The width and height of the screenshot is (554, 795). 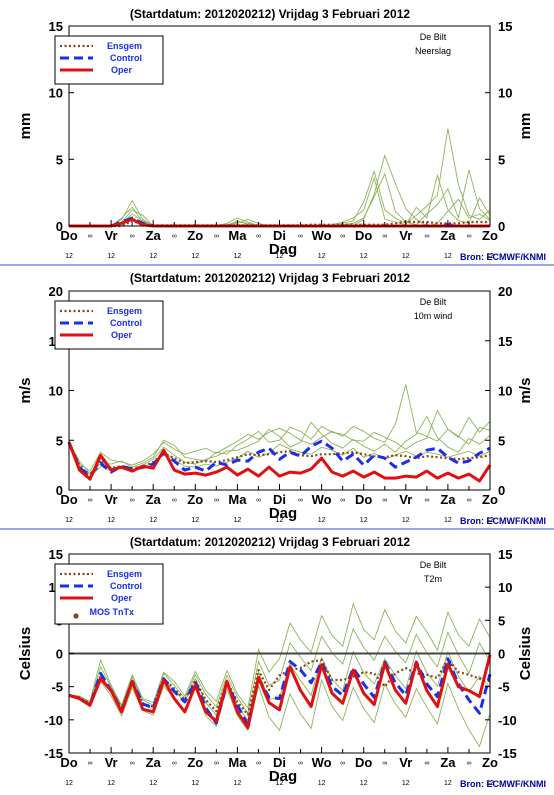 What do you see at coordinates (433, 316) in the screenshot?
I see `variable-label: 10m wind` at bounding box center [433, 316].